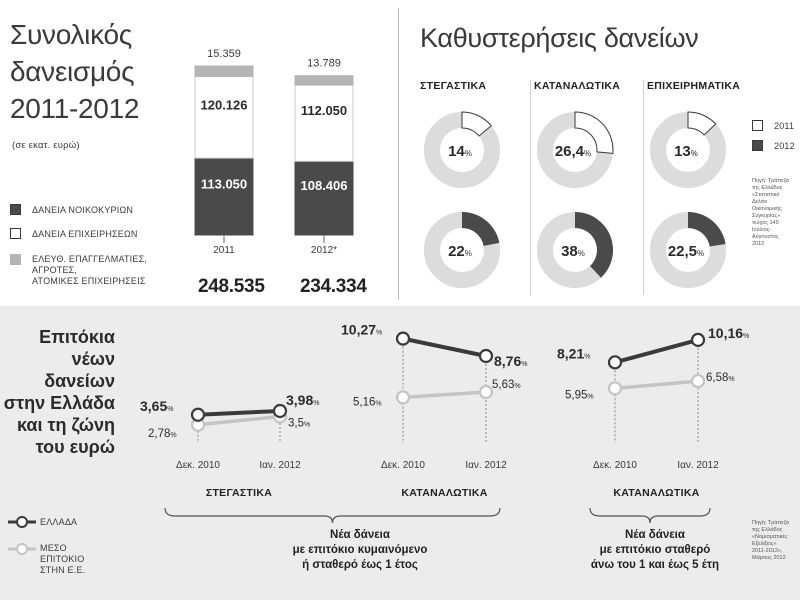 The width and height of the screenshot is (800, 600). What do you see at coordinates (444, 493) in the screenshot?
I see `rate-panel-label-2: ΚΑΤΑΝΑΛΩΤΙΚΑ` at bounding box center [444, 493].